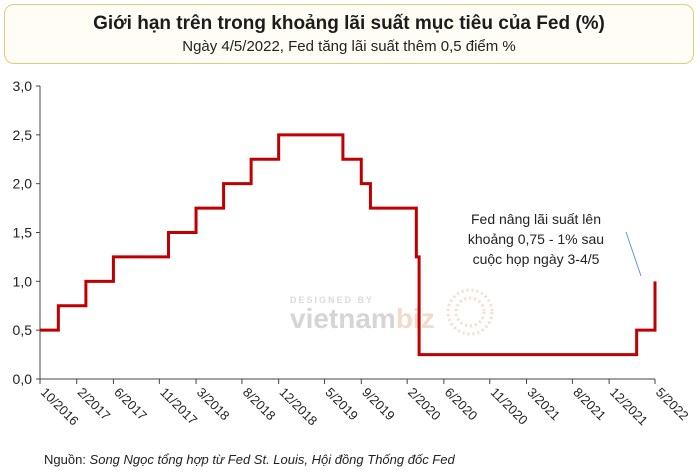  What do you see at coordinates (424, 404) in the screenshot?
I see `x-tick-label: 2/2020` at bounding box center [424, 404].